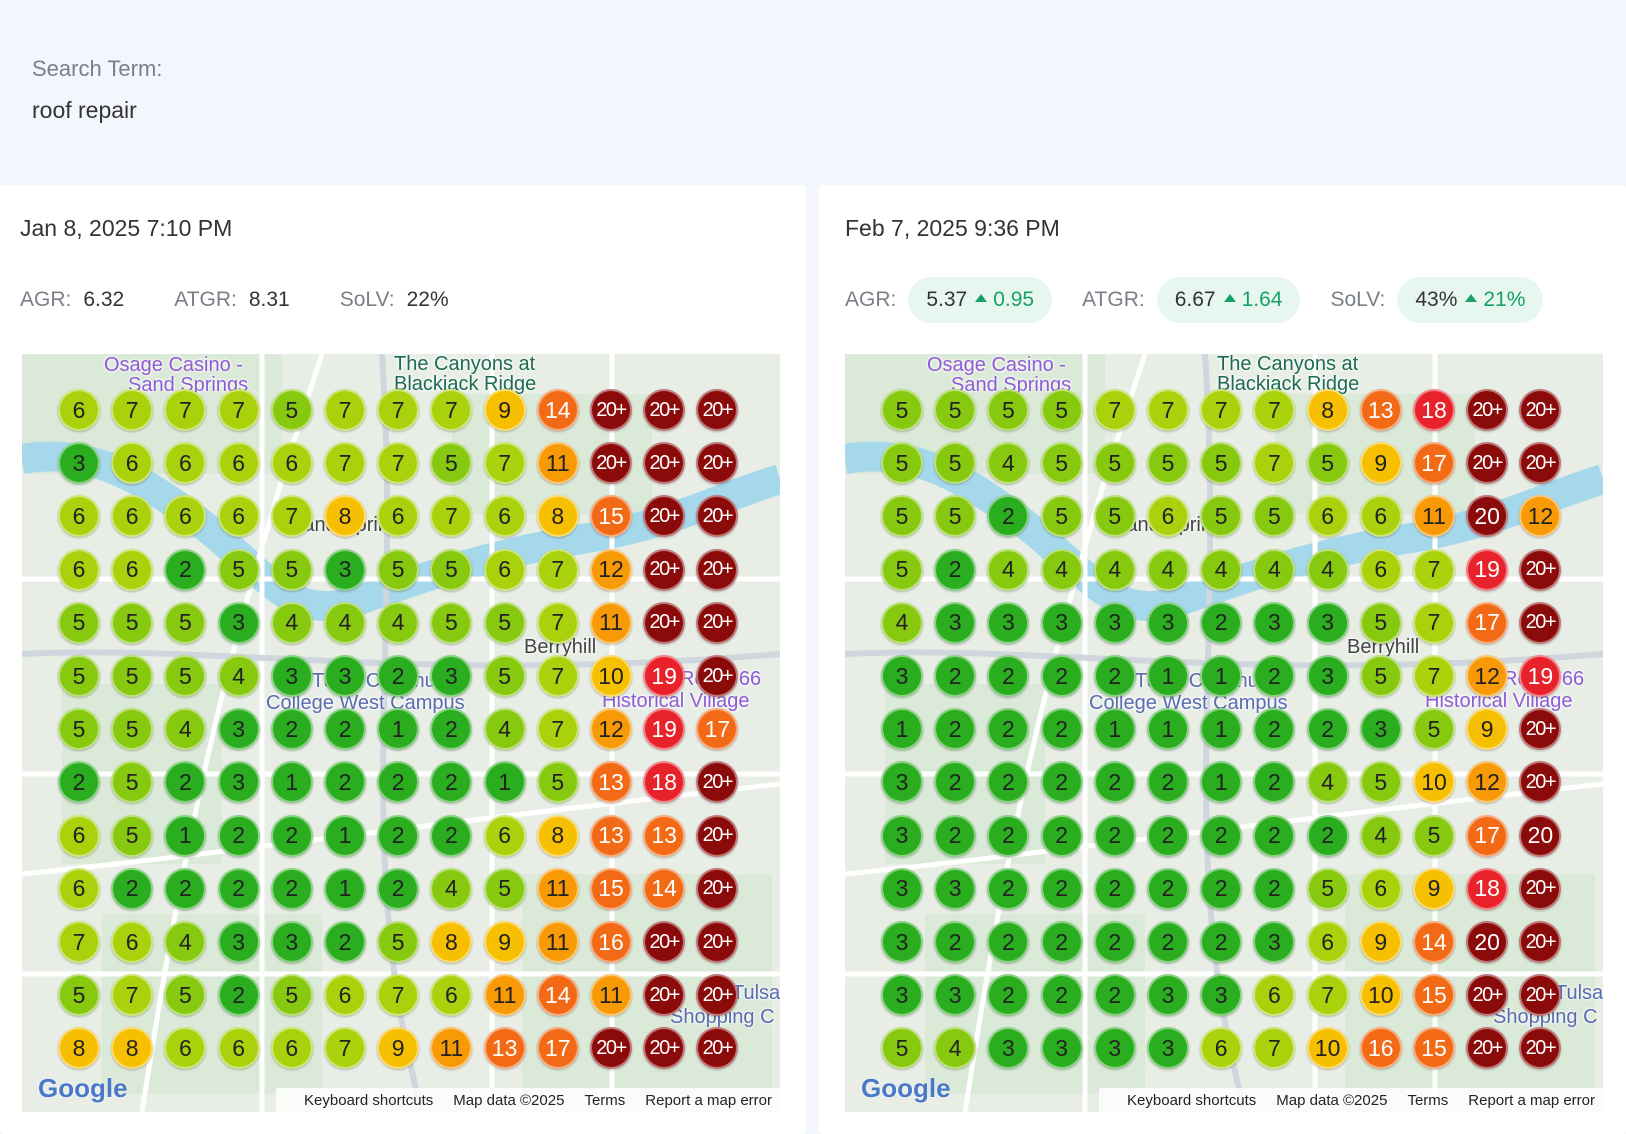  What do you see at coordinates (1380, 410) in the screenshot?
I see `rank-pin: 13` at bounding box center [1380, 410].